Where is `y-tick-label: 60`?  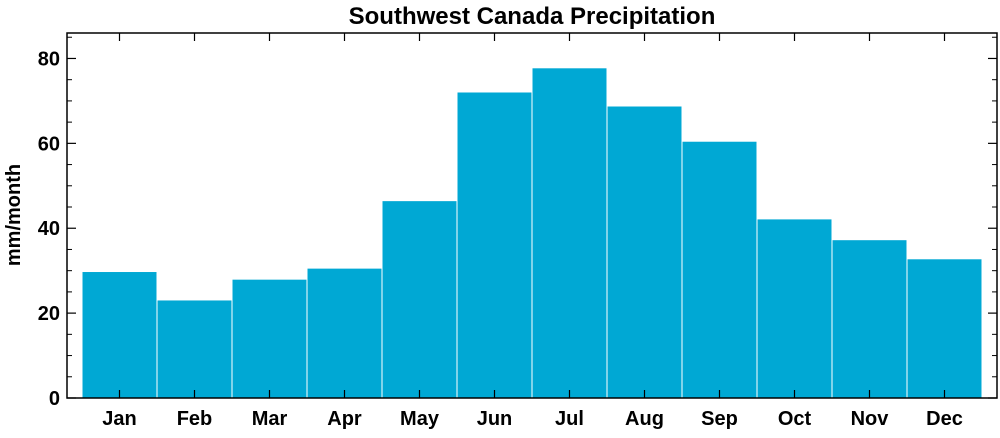
y-tick-label: 60 is located at coordinates (49, 144).